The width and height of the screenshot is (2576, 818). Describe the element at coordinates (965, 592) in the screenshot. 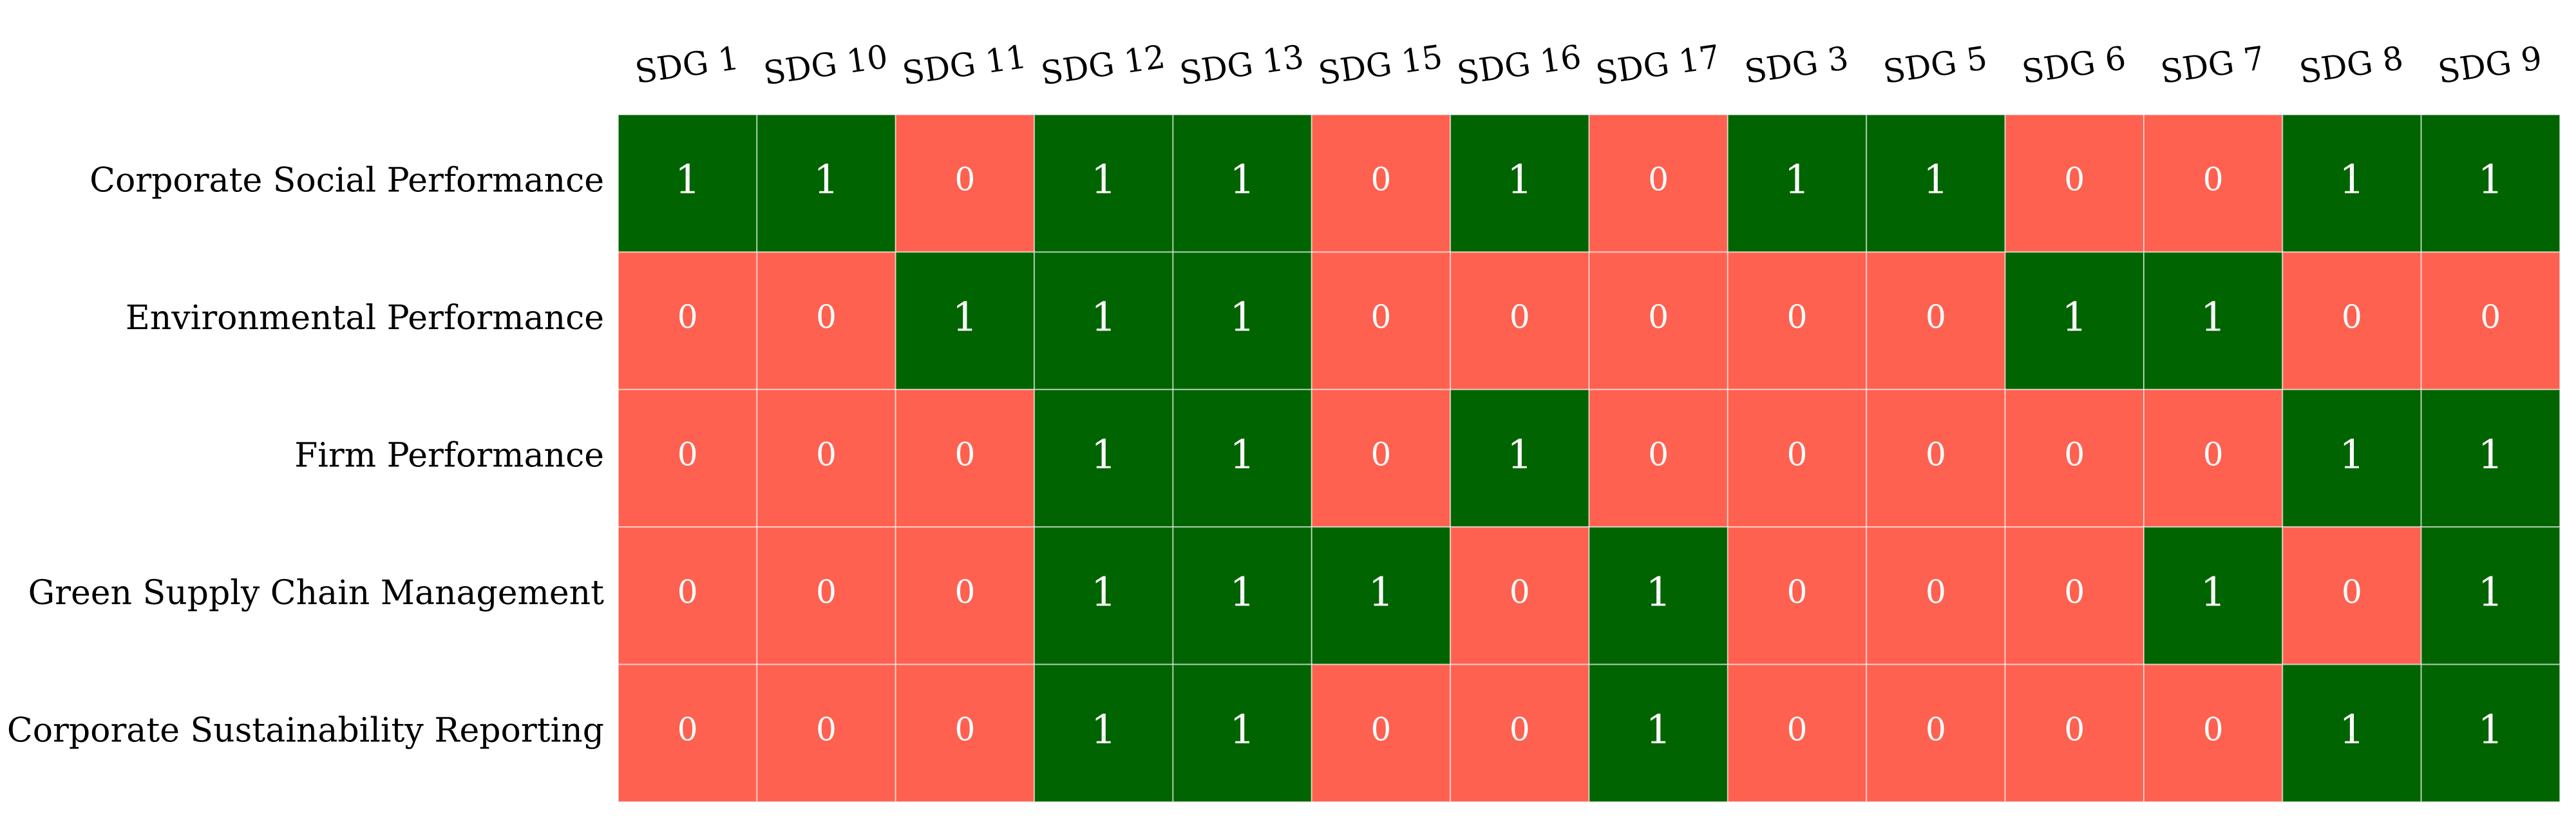

I see `cell-value-r4-c3: 0` at that location.